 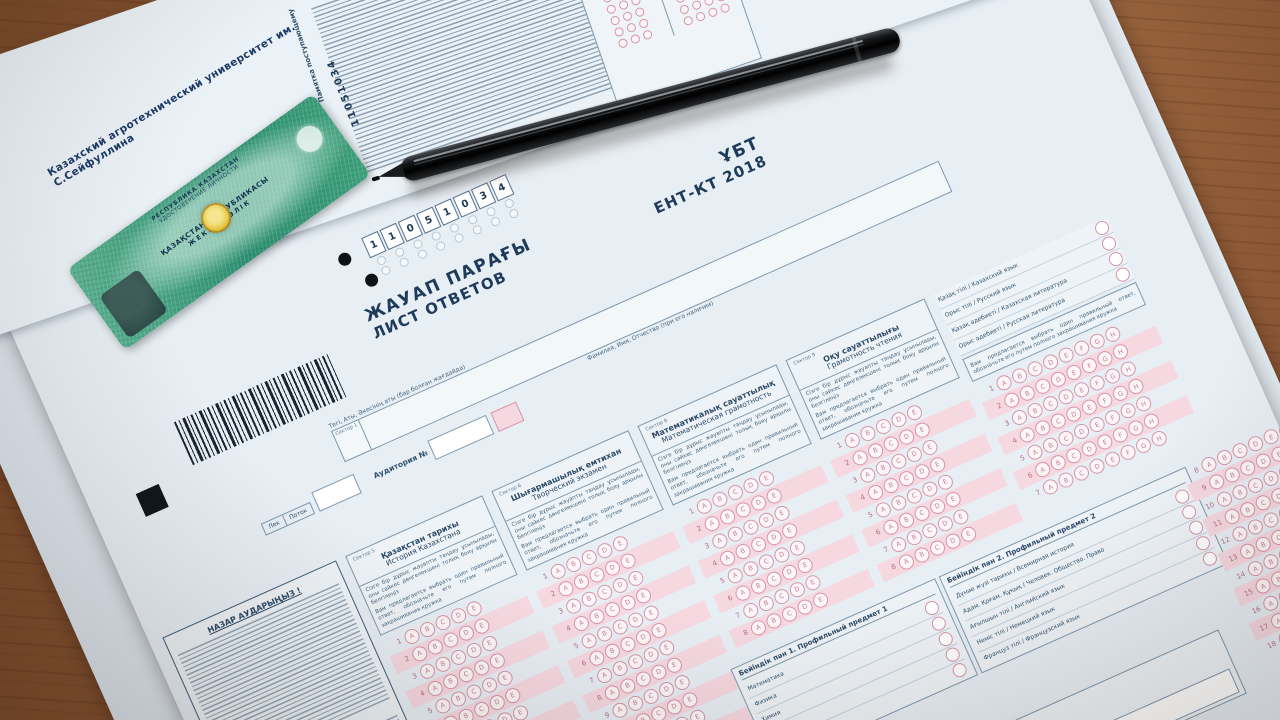 I want to click on answer-number: 18, so click(x=1271, y=645).